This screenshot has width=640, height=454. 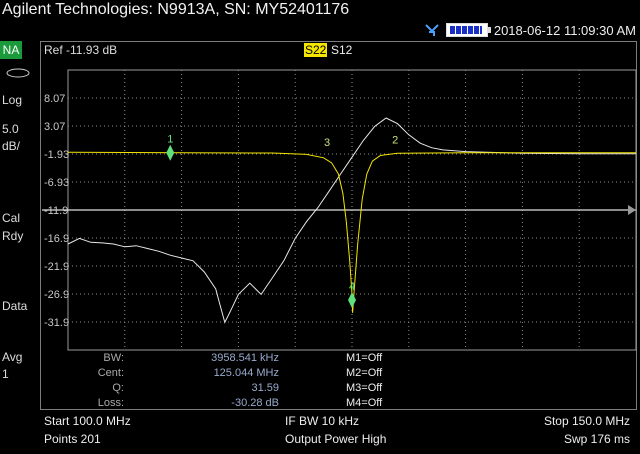 I want to click on marker-status-item: M1=Off, so click(x=364, y=358).